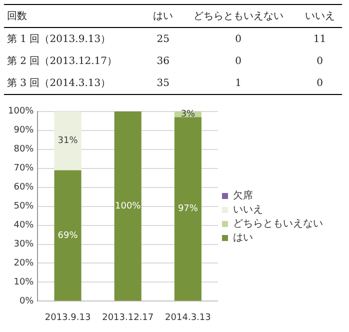  What do you see at coordinates (76, 16) in the screenshot?
I see `text: 回数` at bounding box center [76, 16].